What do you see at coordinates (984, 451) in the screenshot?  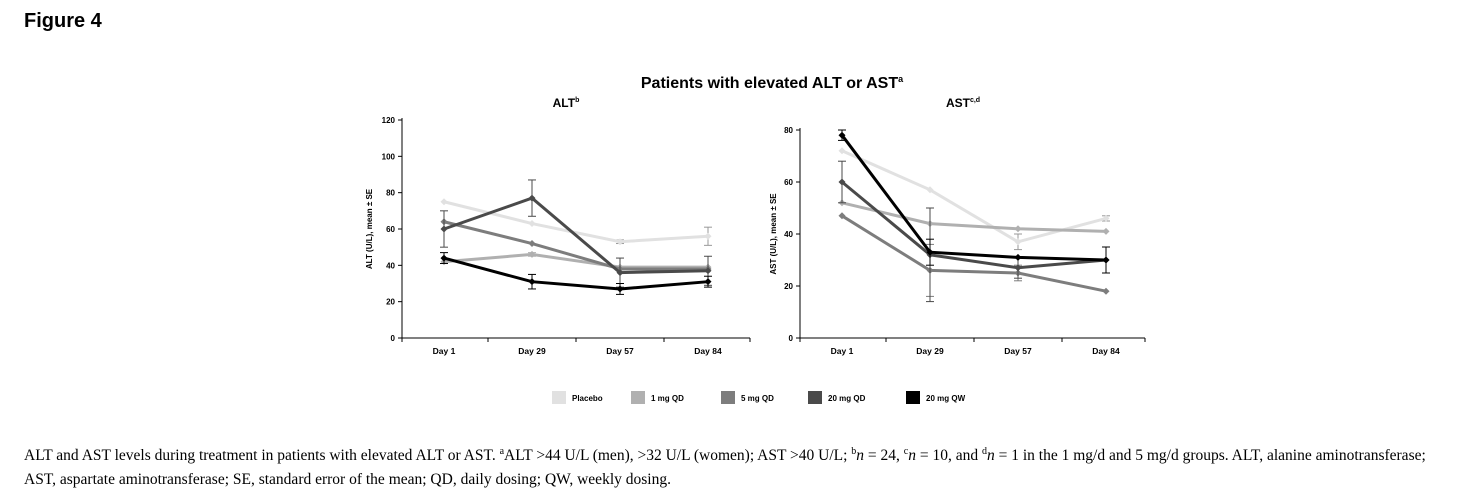 I see `caption-sup-d: d` at bounding box center [984, 451].